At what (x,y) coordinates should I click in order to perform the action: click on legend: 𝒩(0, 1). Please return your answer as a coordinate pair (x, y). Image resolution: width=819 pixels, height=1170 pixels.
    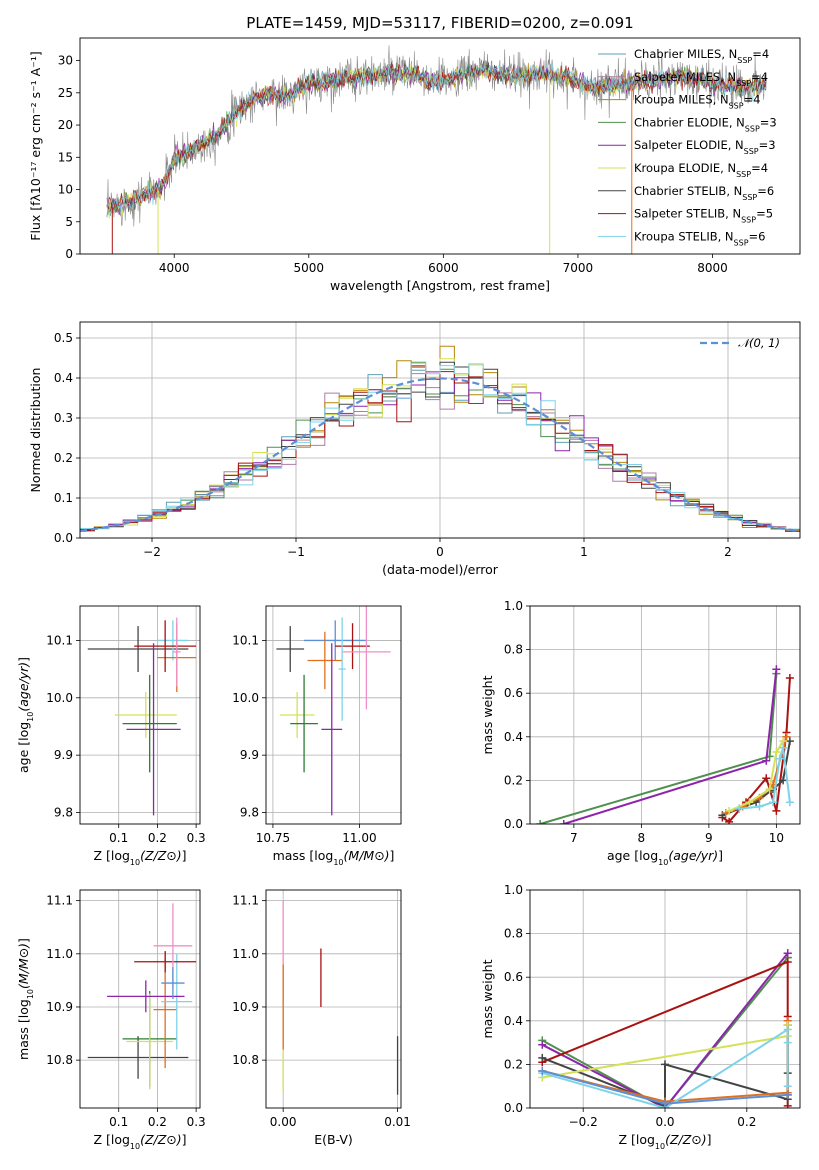
    Looking at the image, I should click on (740, 343).